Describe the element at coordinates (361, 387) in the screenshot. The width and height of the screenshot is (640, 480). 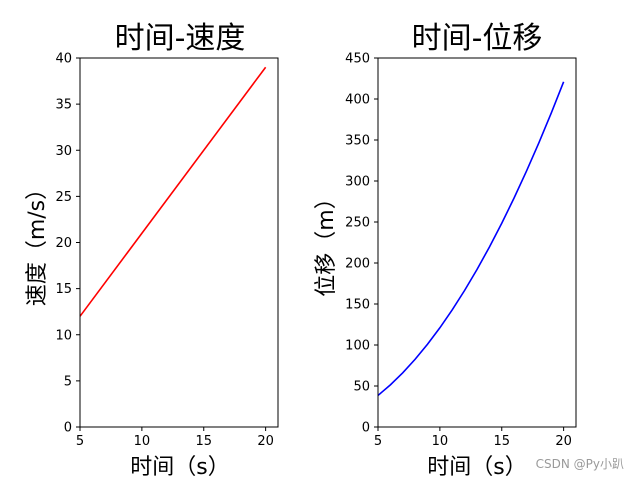
I see `displacement-y-tick-label: 50` at that location.